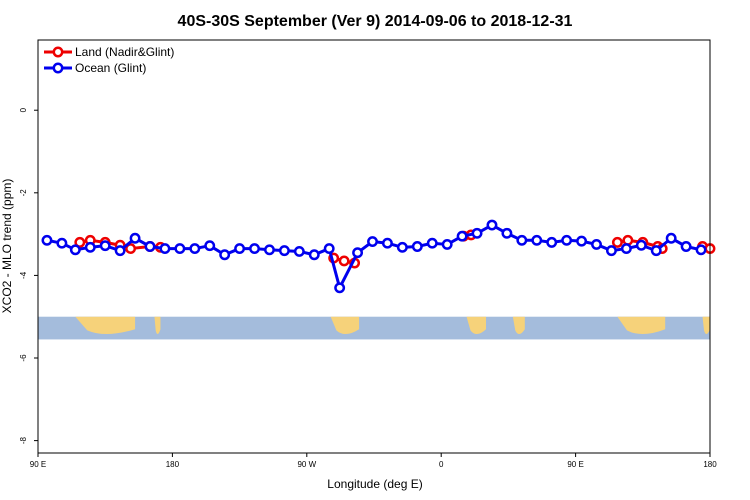  What do you see at coordinates (7, 246) in the screenshot?
I see `y-axis-label: XCO2 - MLO trend (ppm)` at bounding box center [7, 246].